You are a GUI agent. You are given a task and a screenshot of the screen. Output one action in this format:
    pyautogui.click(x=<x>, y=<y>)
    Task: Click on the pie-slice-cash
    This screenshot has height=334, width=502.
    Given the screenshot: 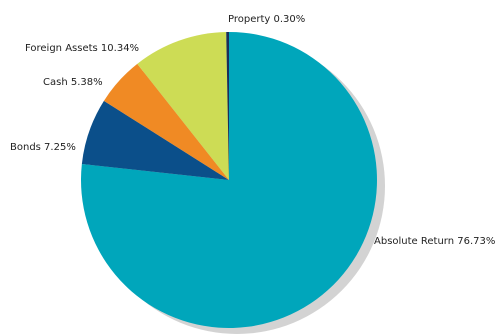 What is the action you would take?
    pyautogui.click(x=166, y=122)
    